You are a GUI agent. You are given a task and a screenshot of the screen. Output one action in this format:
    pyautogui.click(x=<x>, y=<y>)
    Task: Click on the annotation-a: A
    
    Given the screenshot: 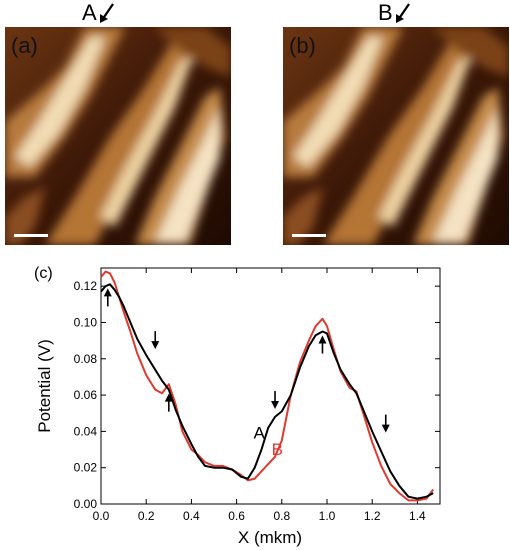 What is the action you would take?
    pyautogui.click(x=260, y=433)
    